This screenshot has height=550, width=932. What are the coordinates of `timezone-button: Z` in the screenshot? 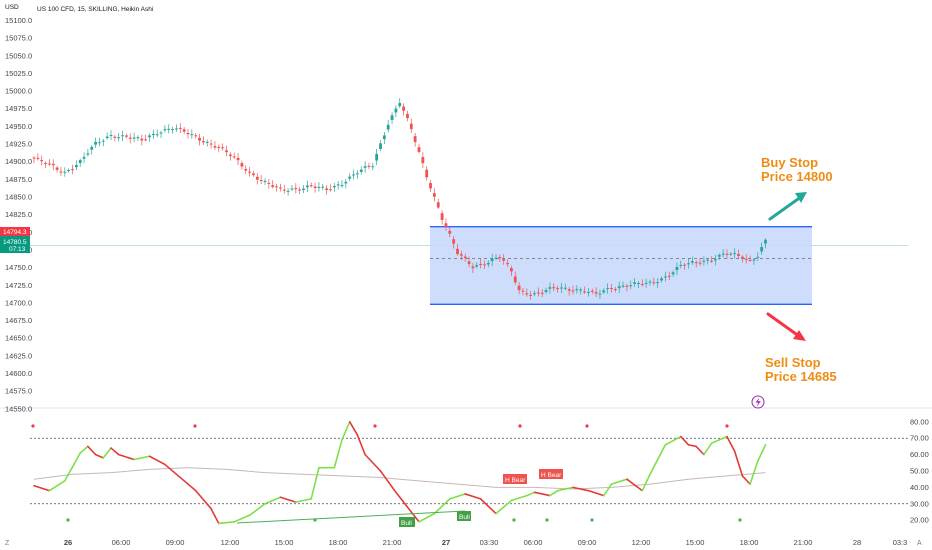 It's located at (7, 543).